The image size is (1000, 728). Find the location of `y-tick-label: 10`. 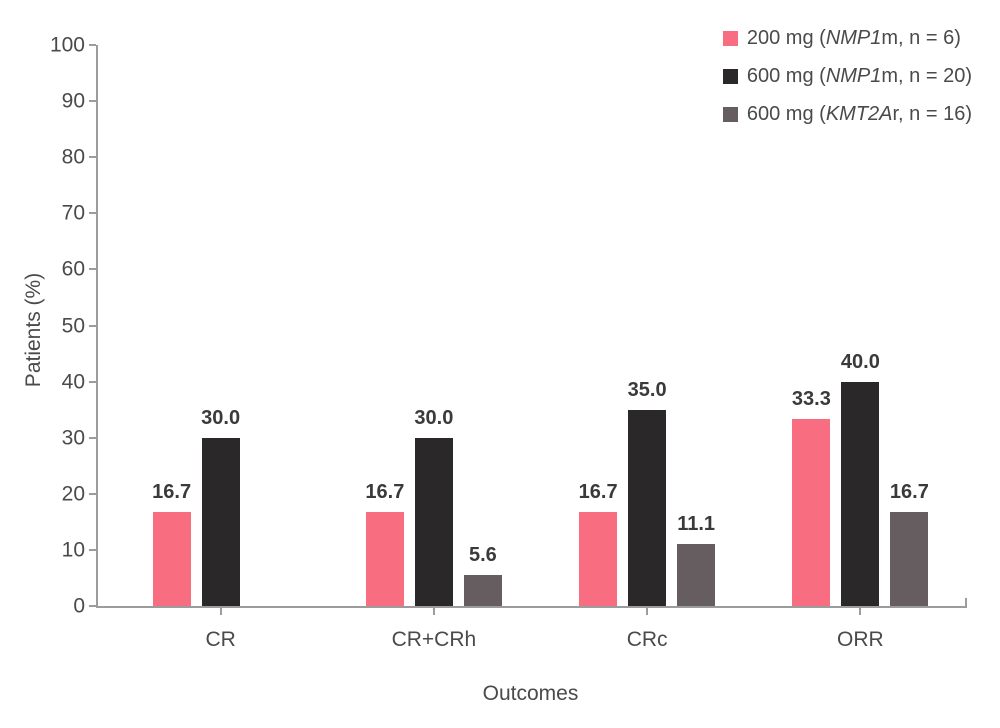

y-tick-label: 10 is located at coordinates (73, 550).